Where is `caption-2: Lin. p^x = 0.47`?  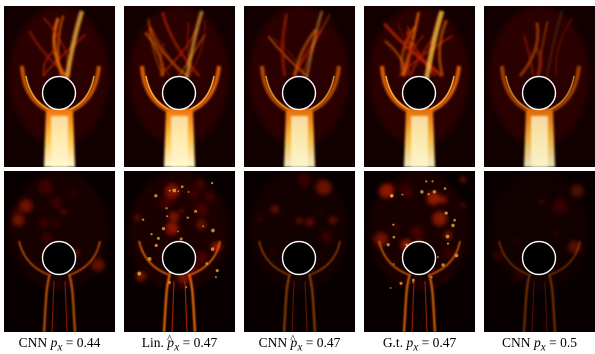 caption-2: Lin. p^x = 0.47 is located at coordinates (179, 343).